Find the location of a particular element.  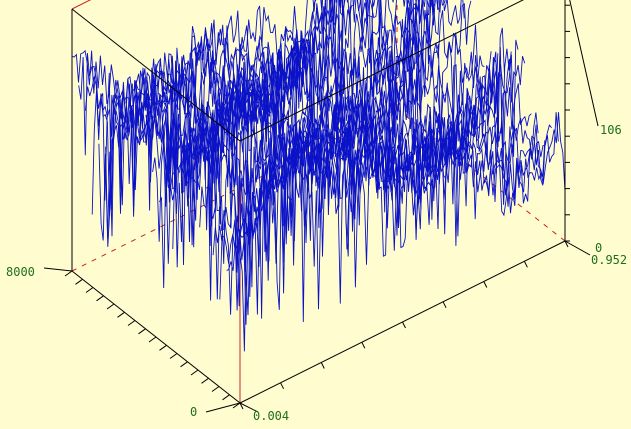

z-max-label: 106 is located at coordinates (611, 130).